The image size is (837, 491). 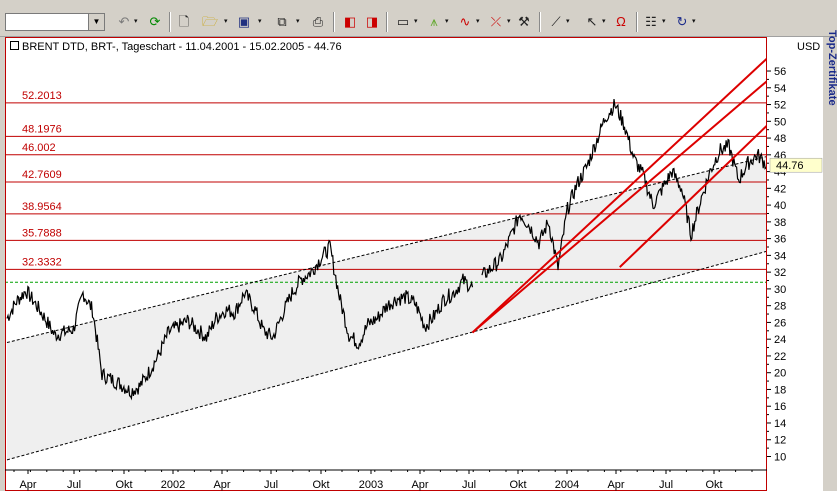 I want to click on y-tick-label: 16, so click(x=780, y=407).